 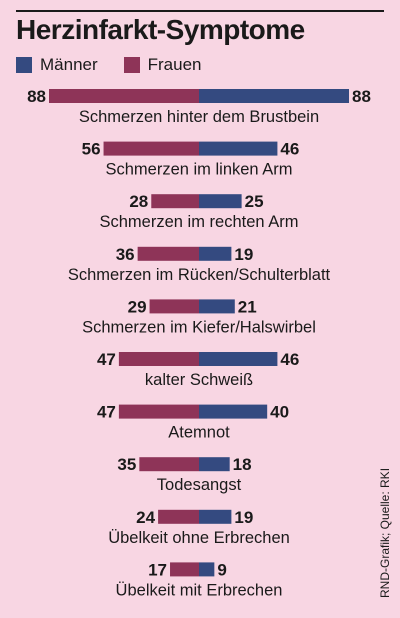 I want to click on value-label-maenner: 40, so click(x=279, y=412).